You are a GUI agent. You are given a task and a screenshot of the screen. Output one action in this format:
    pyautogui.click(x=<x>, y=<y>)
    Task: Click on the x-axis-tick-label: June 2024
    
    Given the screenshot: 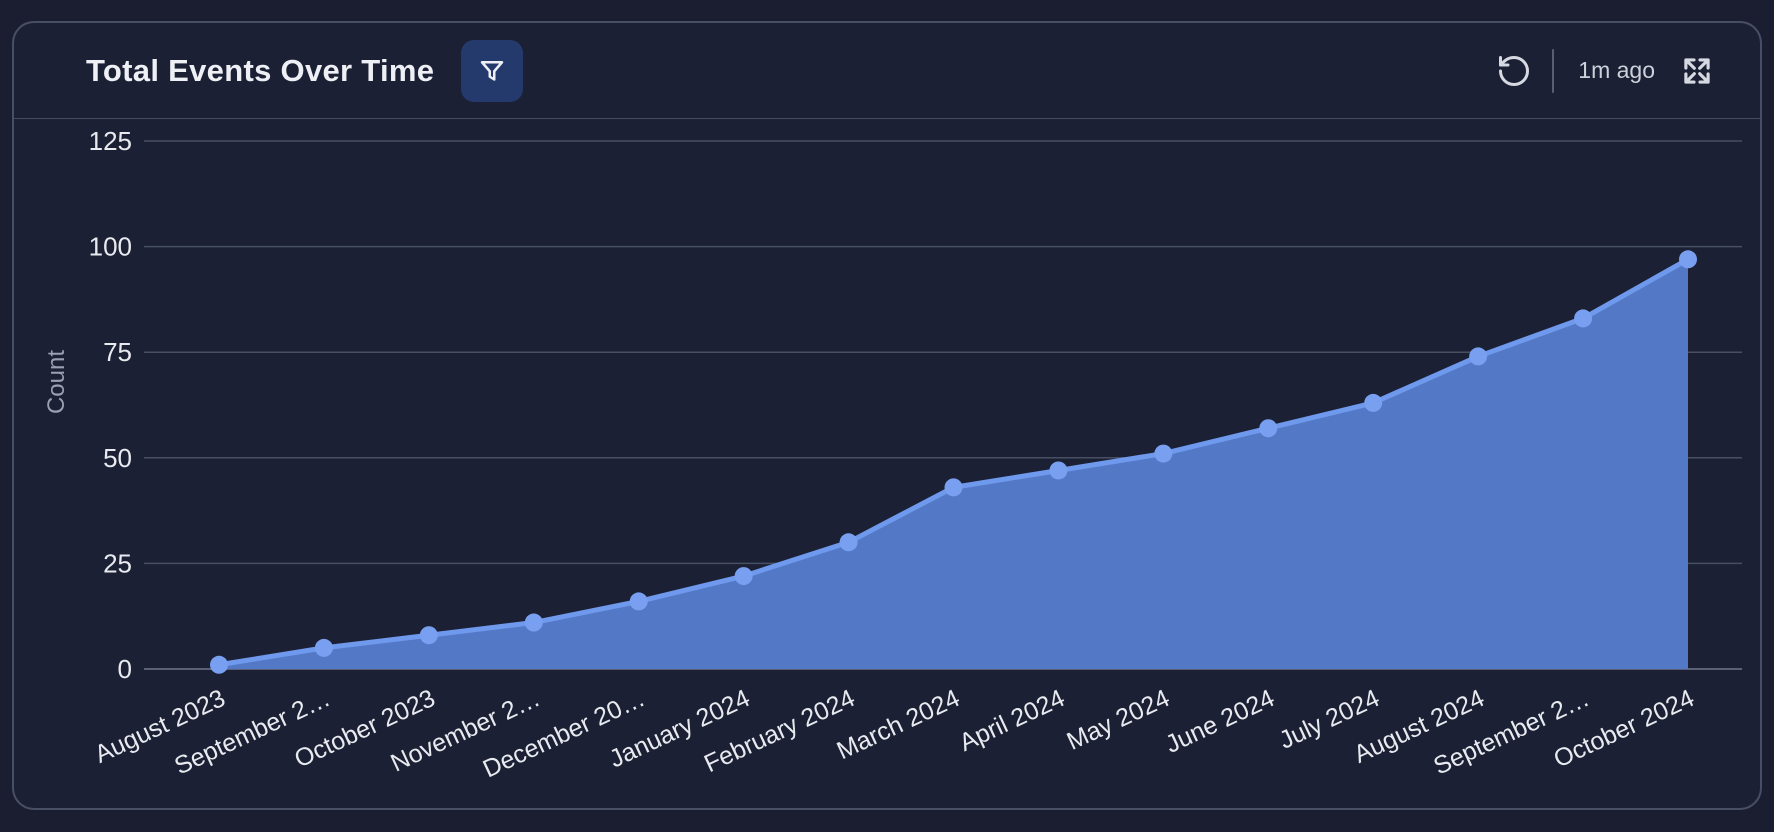 What is the action you would take?
    pyautogui.click(x=1220, y=721)
    